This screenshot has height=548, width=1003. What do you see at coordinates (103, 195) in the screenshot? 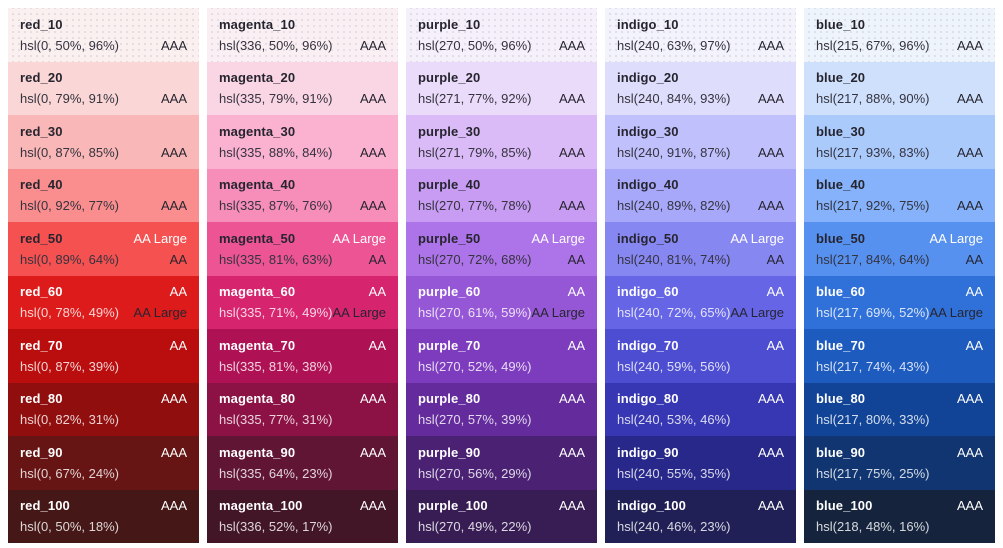
I see `swatch-red_40: red_40 hsl(0, 92%, 77%) AAA` at bounding box center [103, 195].